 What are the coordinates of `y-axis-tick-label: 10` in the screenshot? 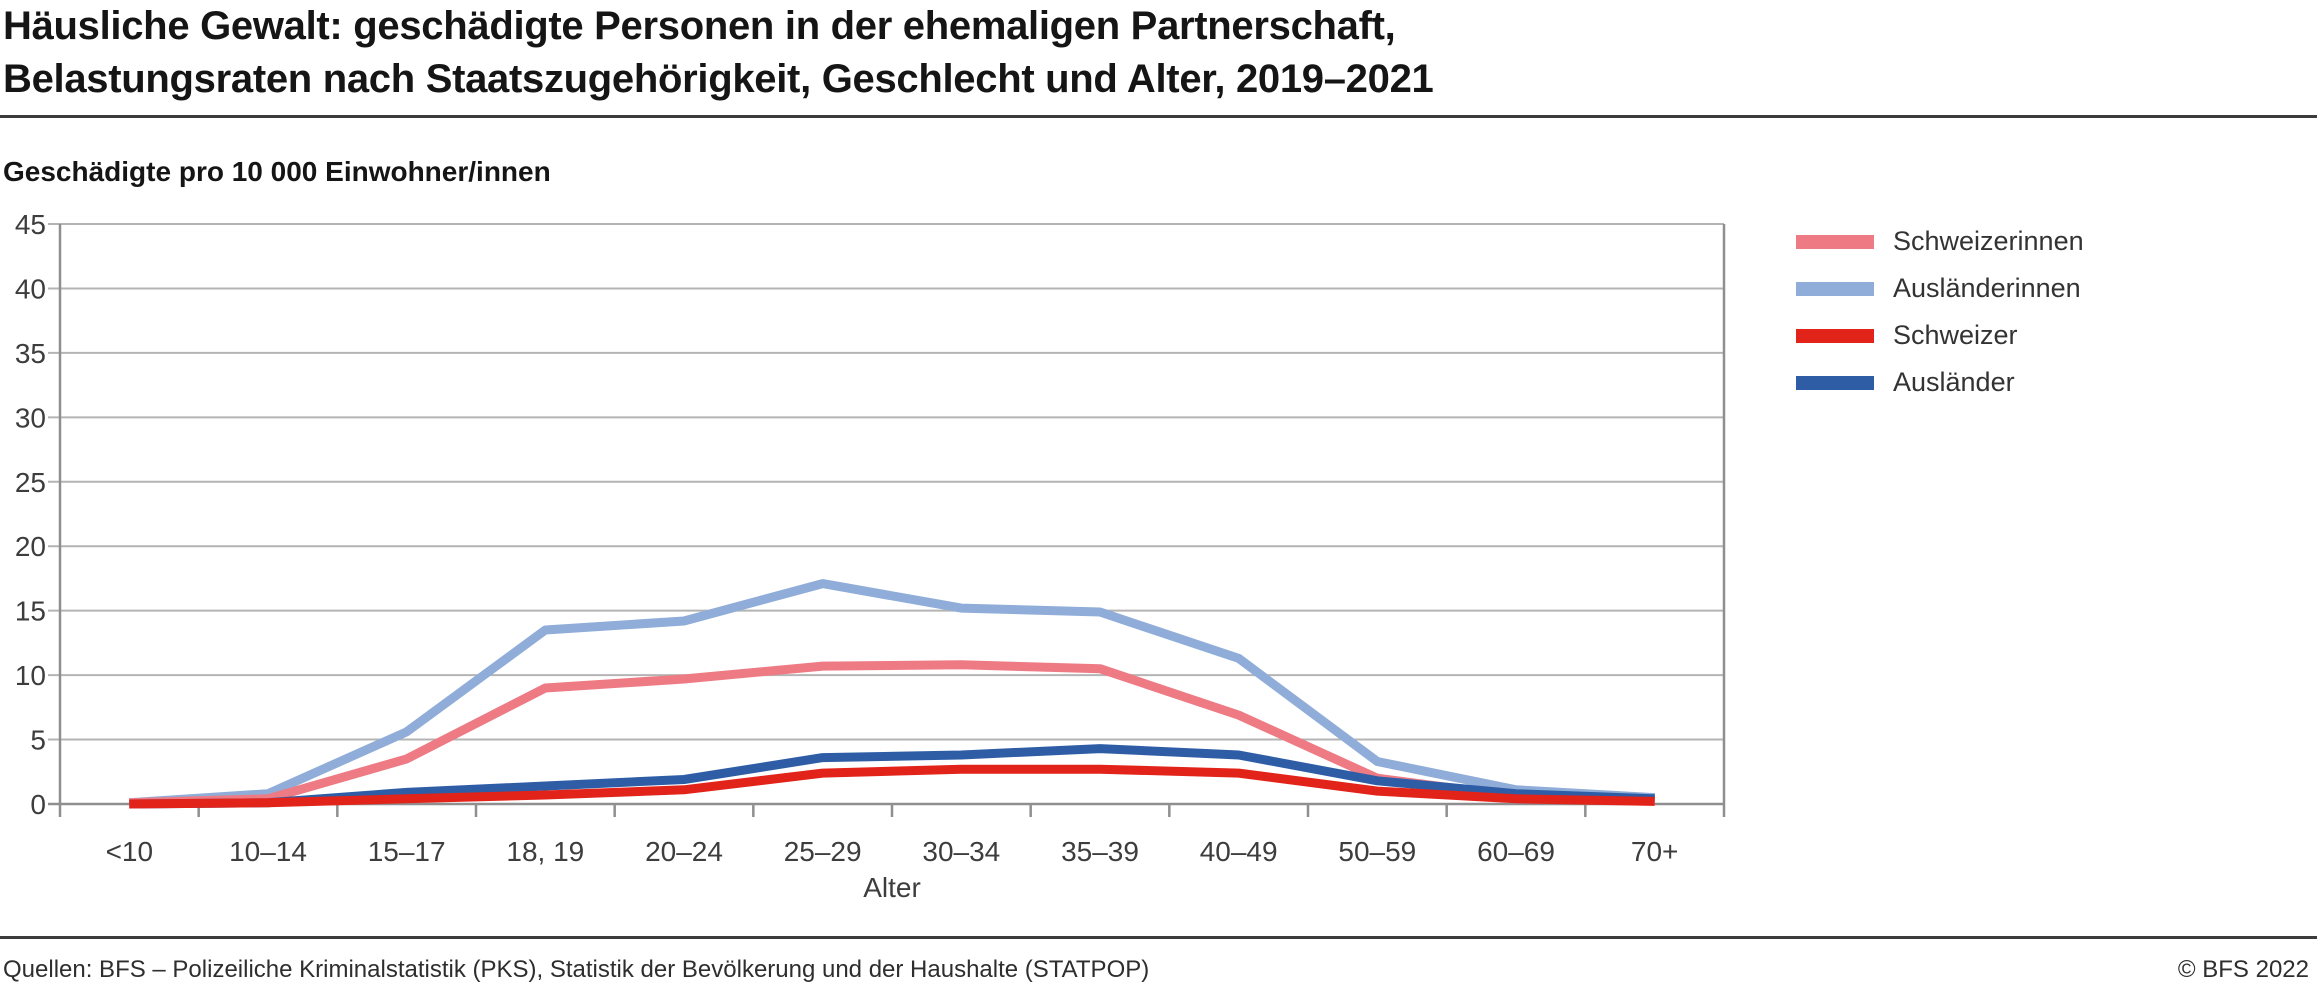 It's located at (30, 675).